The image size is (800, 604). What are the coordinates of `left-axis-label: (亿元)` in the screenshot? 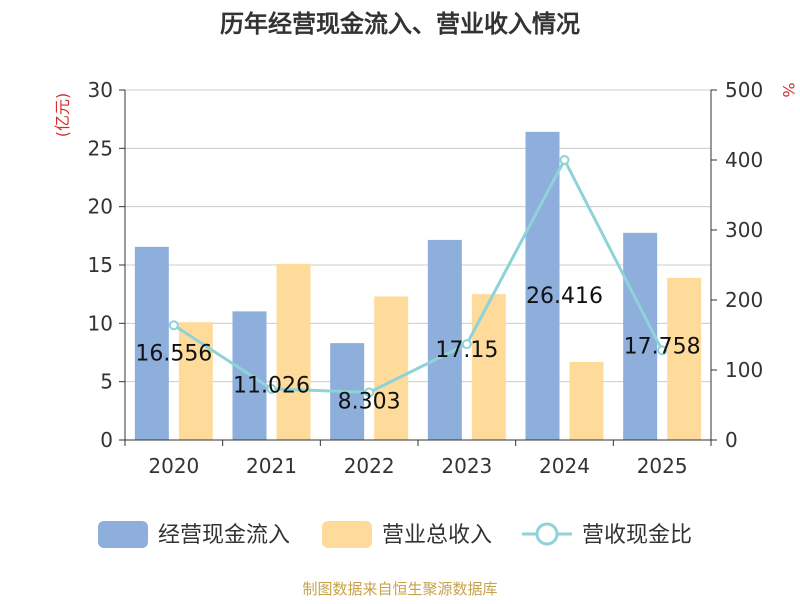 It's located at (62, 115).